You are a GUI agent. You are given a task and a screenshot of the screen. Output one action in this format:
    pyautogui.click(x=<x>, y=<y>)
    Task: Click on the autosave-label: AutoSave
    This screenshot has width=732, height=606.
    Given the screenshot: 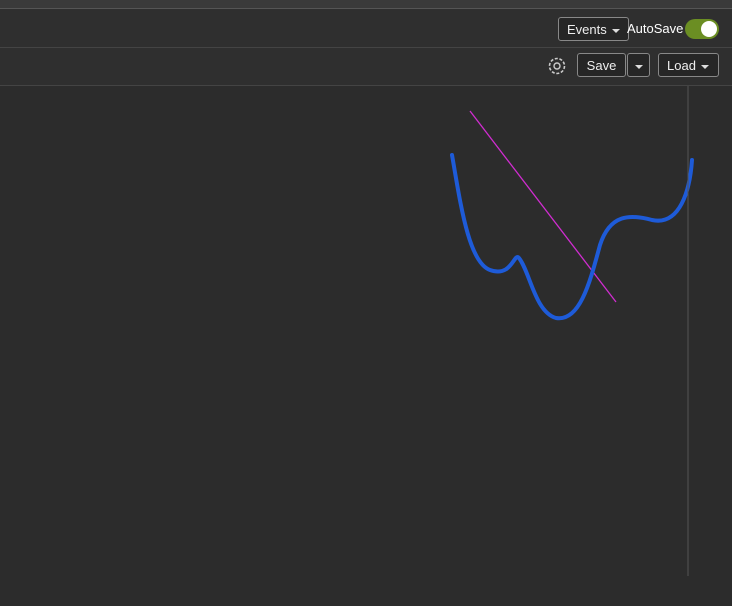 What is the action you would take?
    pyautogui.click(x=655, y=28)
    